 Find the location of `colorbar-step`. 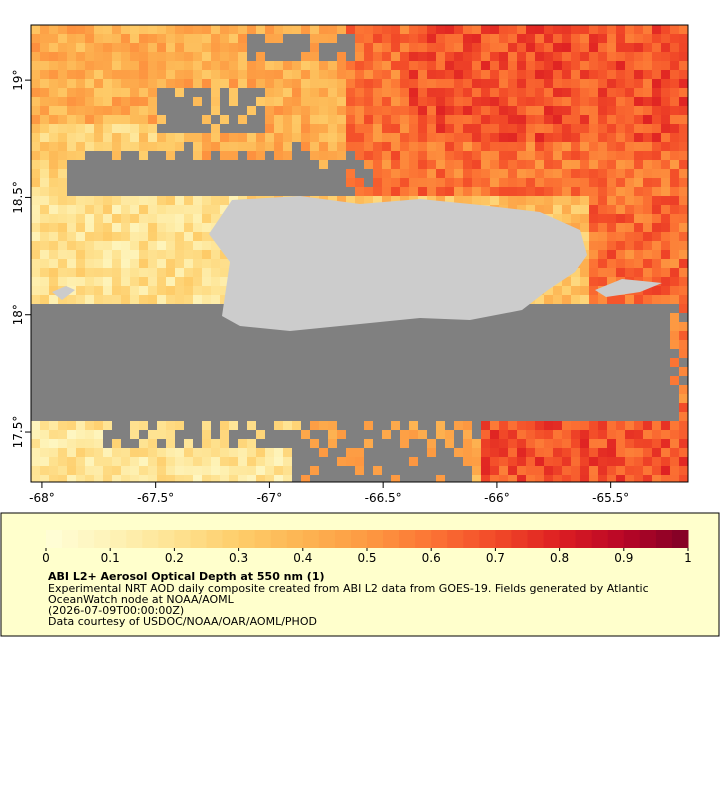

colorbar-step is located at coordinates (648, 539).